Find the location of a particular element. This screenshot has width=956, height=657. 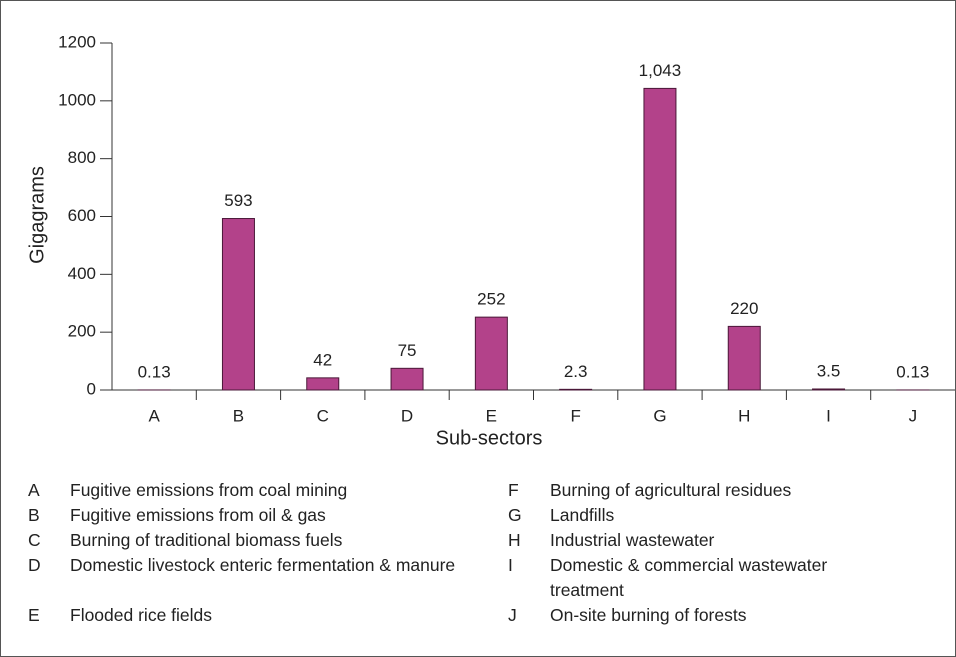

data-label: 220 is located at coordinates (744, 308).